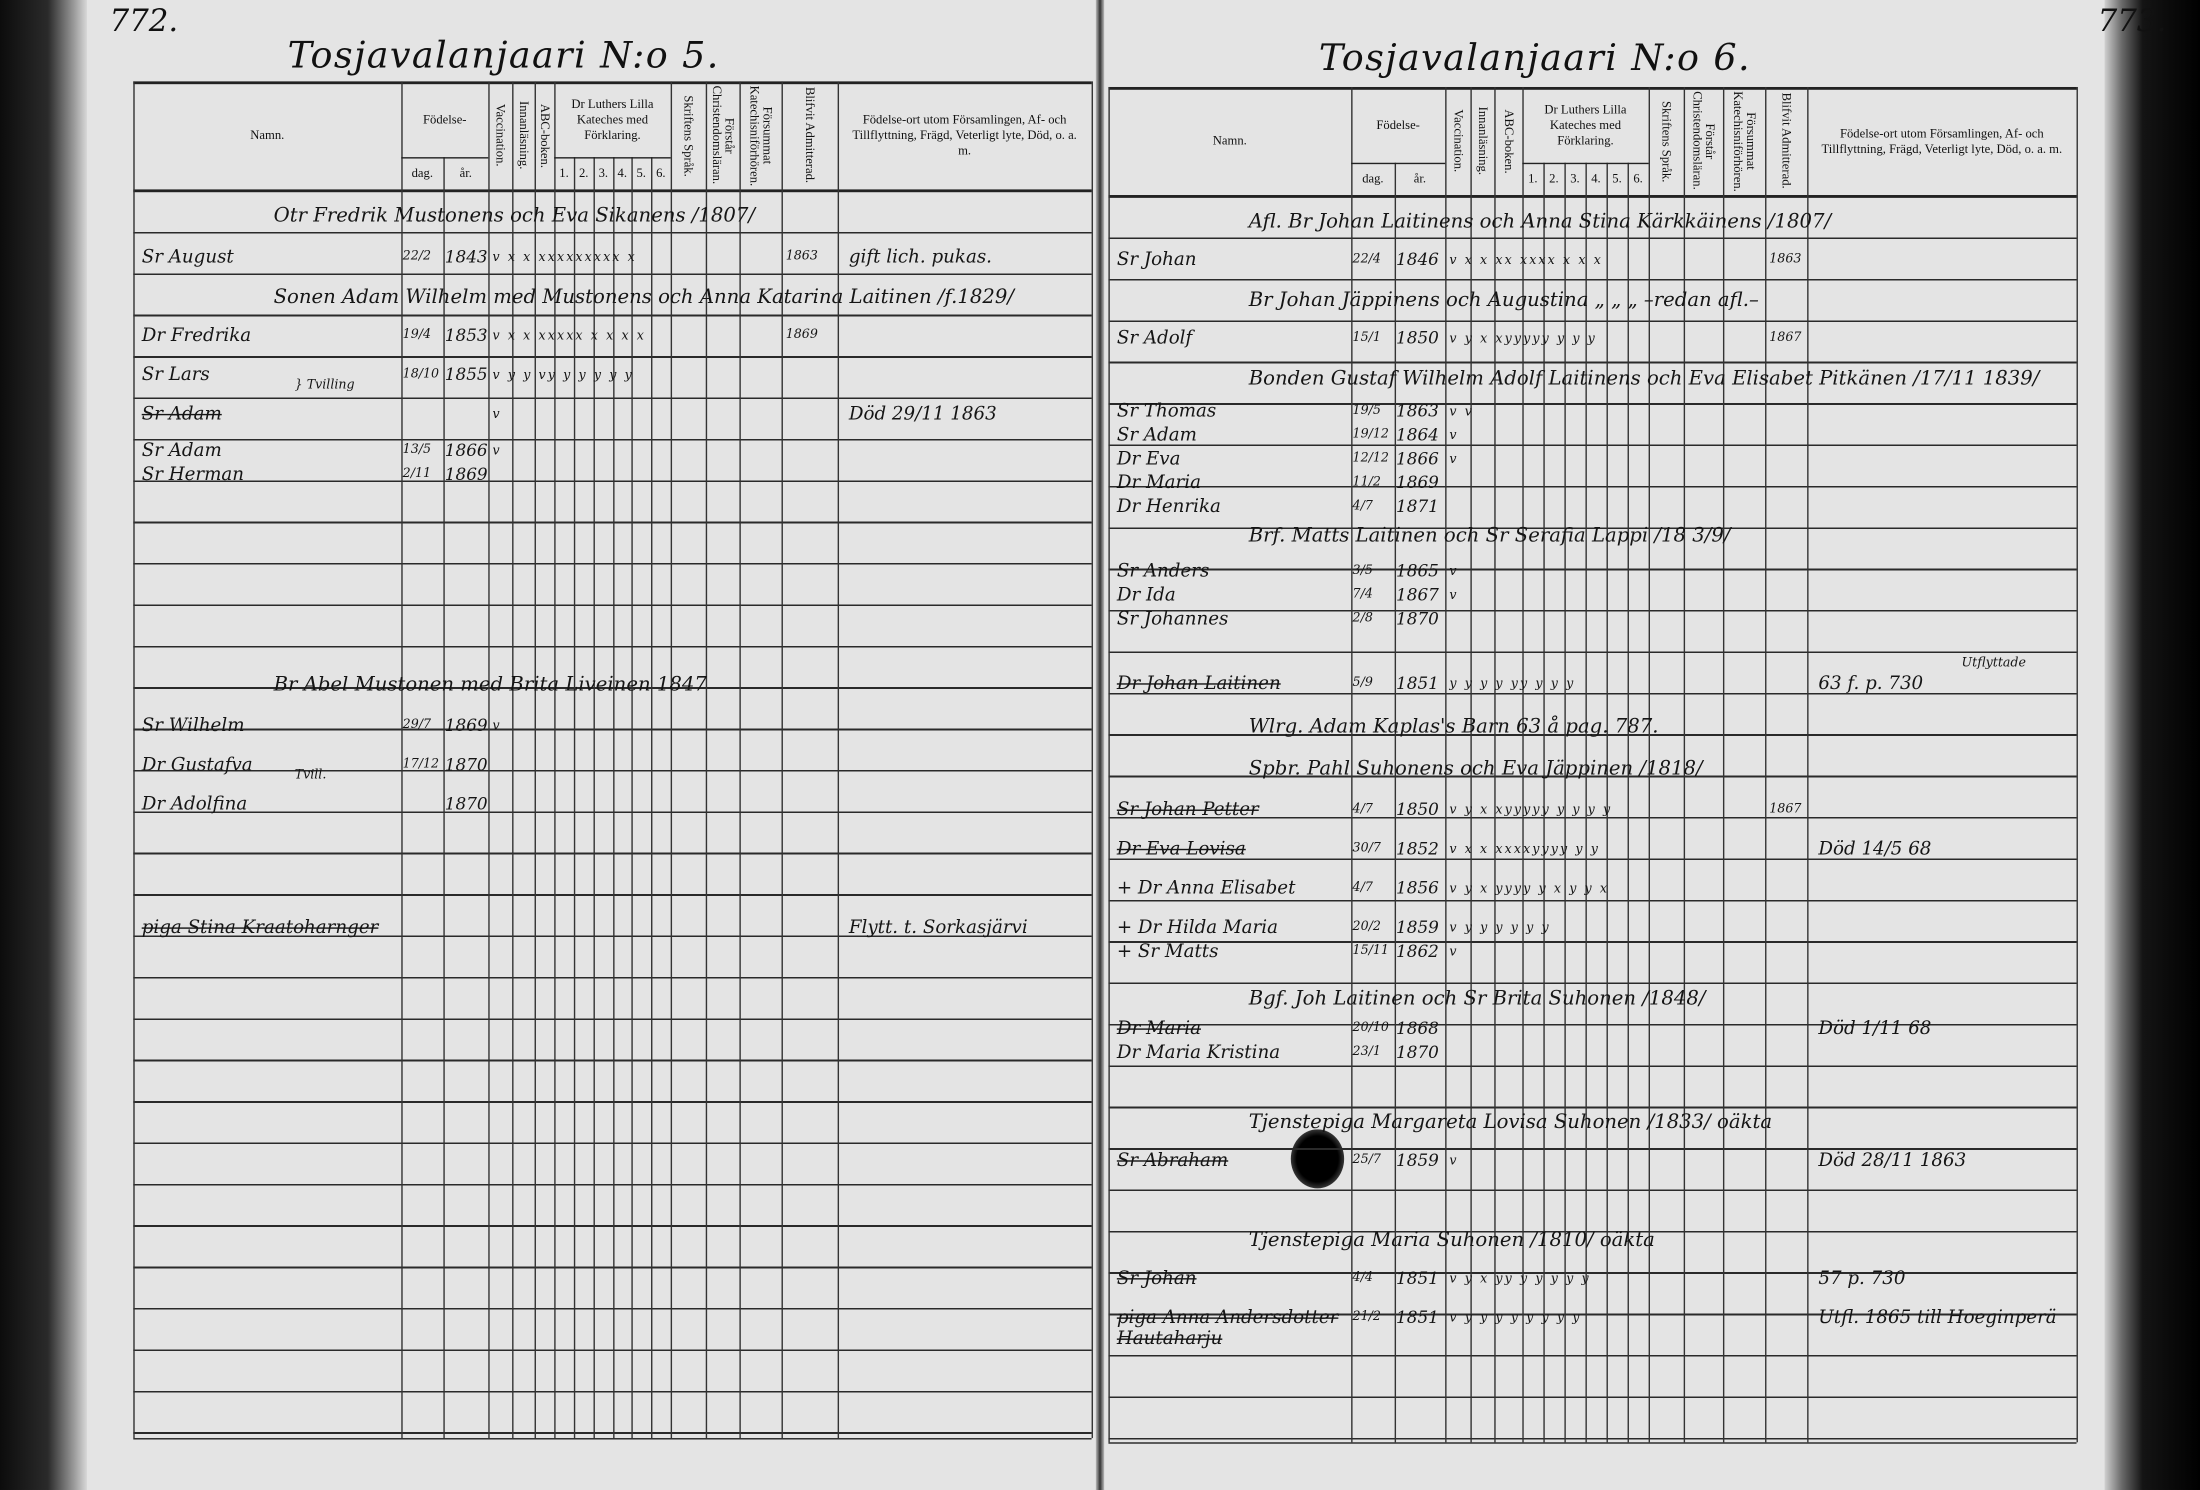 This screenshot has width=2200, height=1490. I want to click on left-birth-year: 1870, so click(466, 804).